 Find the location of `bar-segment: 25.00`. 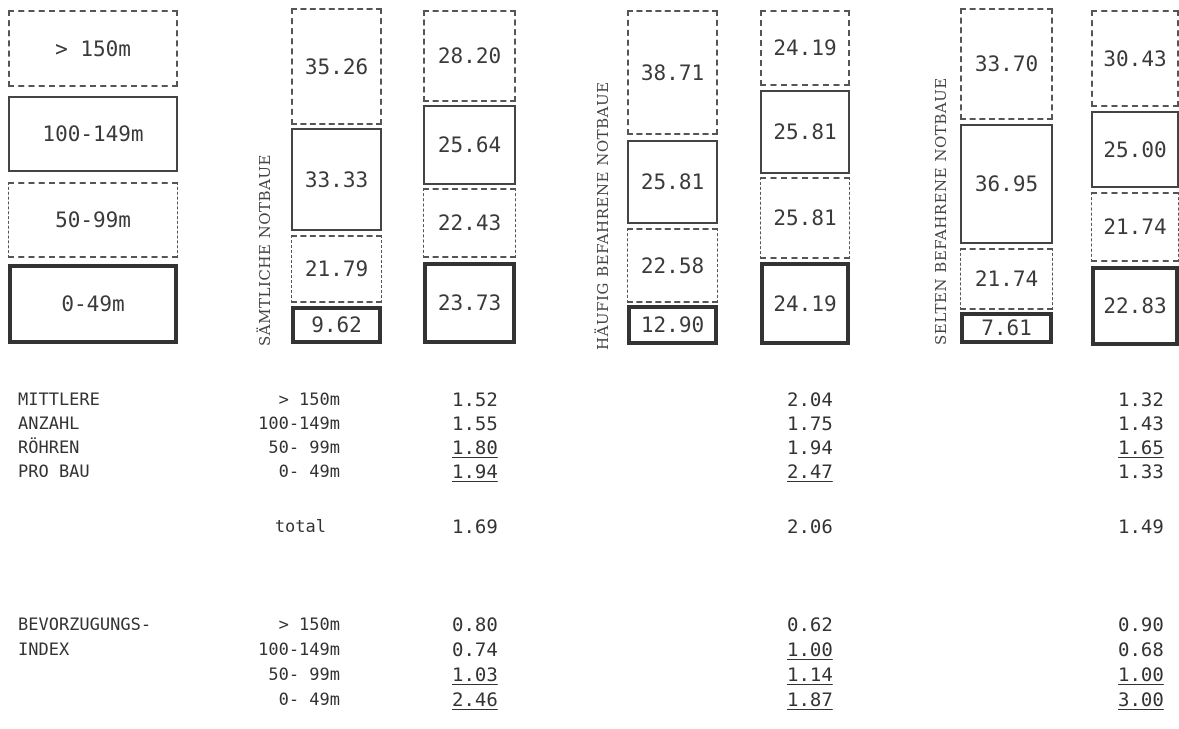

bar-segment: 25.00 is located at coordinates (1135, 149).